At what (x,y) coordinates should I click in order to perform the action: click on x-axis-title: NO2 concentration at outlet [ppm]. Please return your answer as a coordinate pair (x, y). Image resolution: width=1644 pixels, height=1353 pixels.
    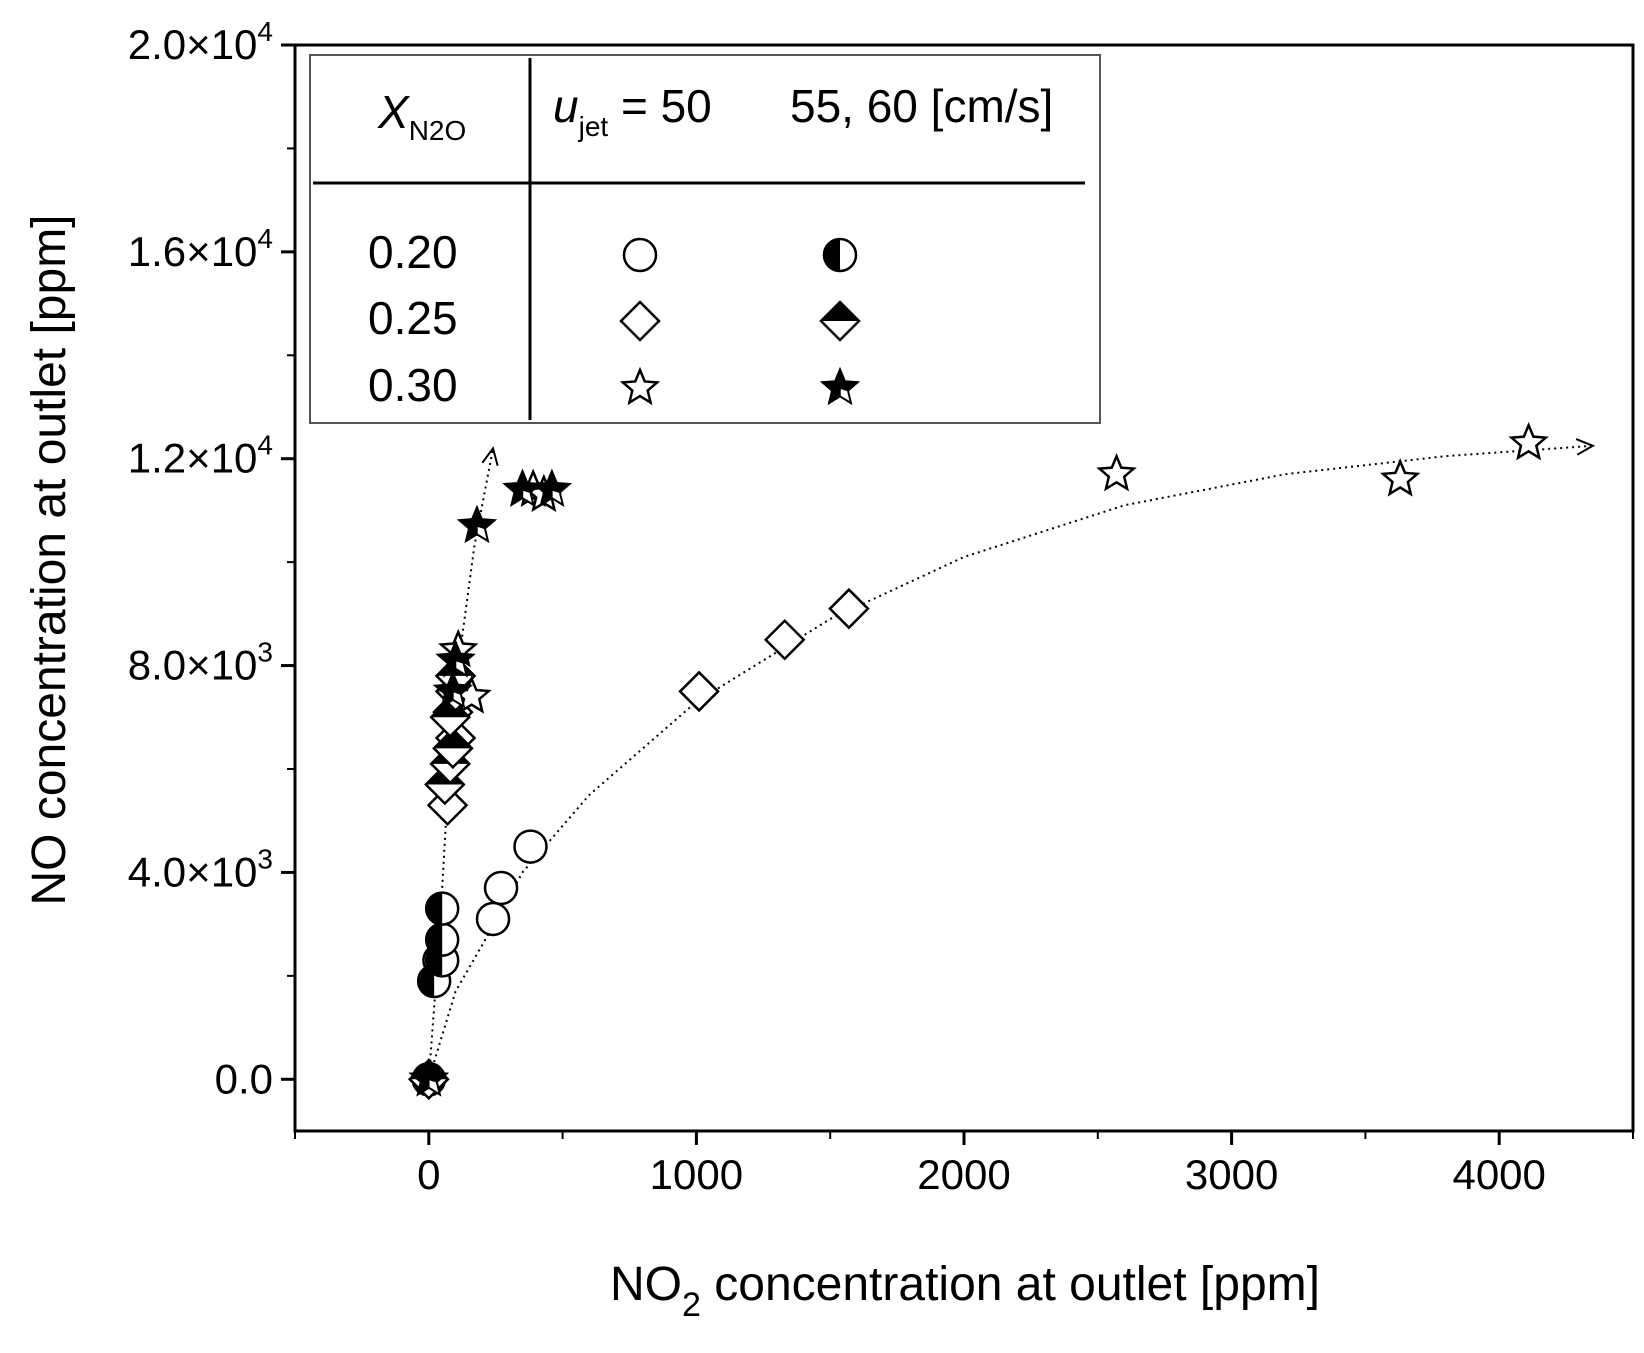
    Looking at the image, I should click on (965, 1291).